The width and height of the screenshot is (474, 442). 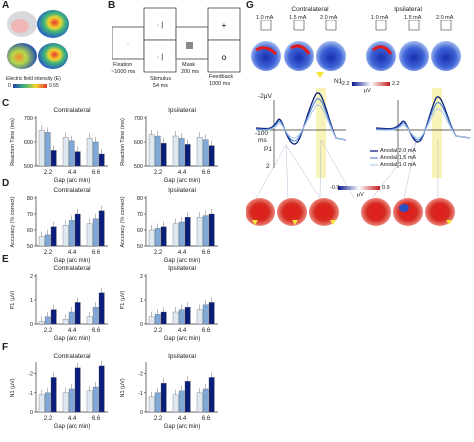 What do you see at coordinates (413, 18) in the screenshot?
I see `current-5: 1.5 mA` at bounding box center [413, 18].